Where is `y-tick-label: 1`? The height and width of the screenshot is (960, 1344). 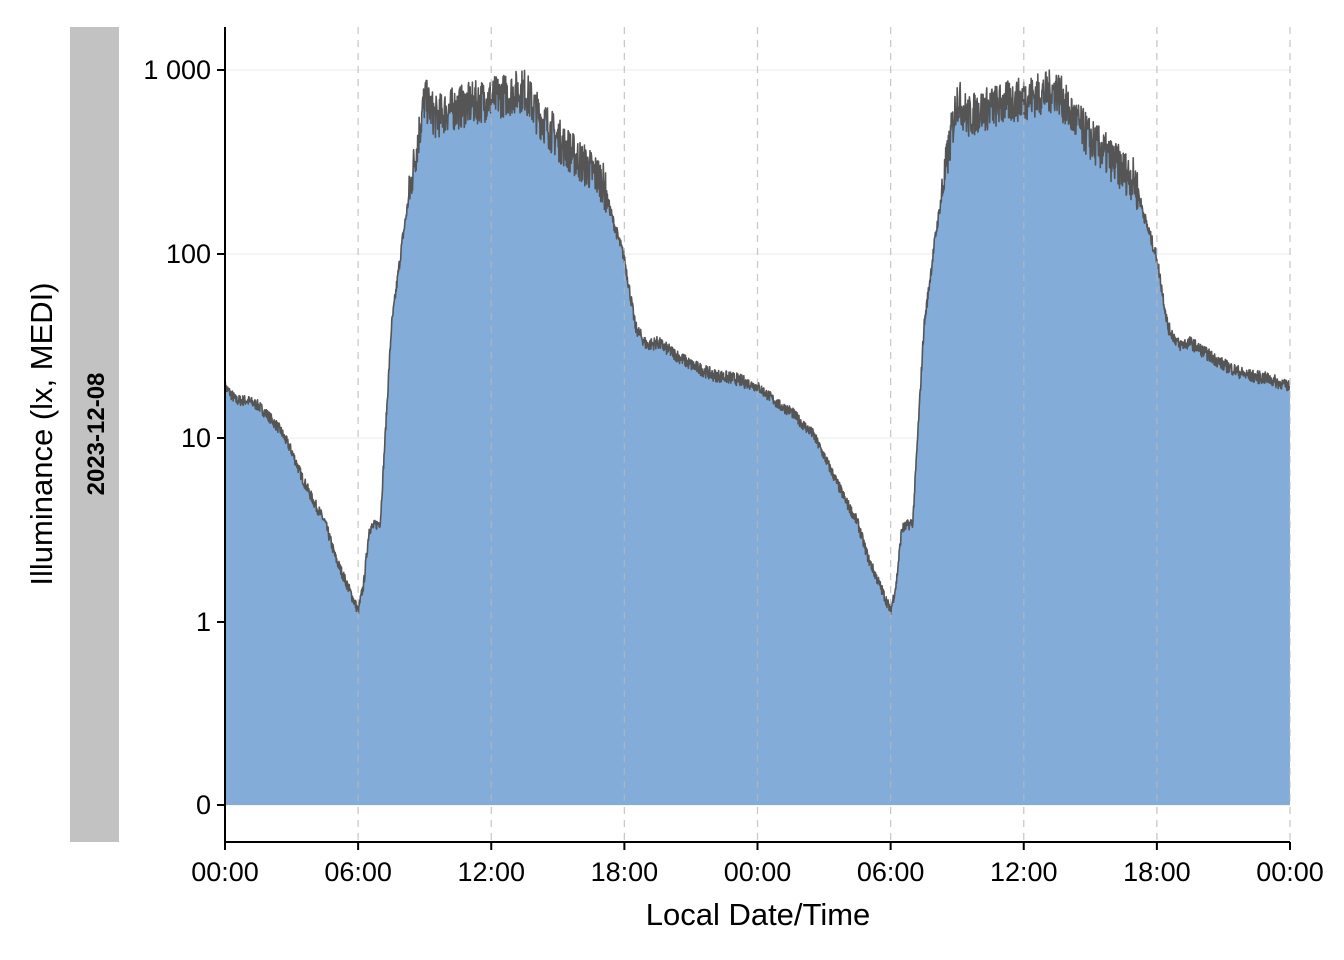 y-tick-label: 1 is located at coordinates (203, 622).